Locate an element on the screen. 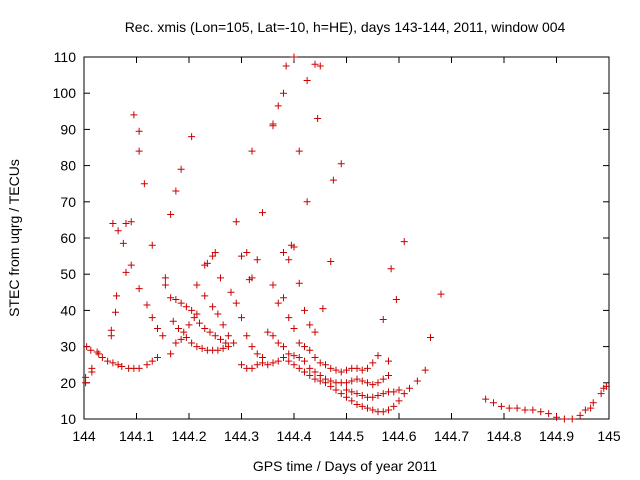 Image resolution: width=640 pixels, height=480 pixels. x-tick-label: 144.3 is located at coordinates (241, 436).